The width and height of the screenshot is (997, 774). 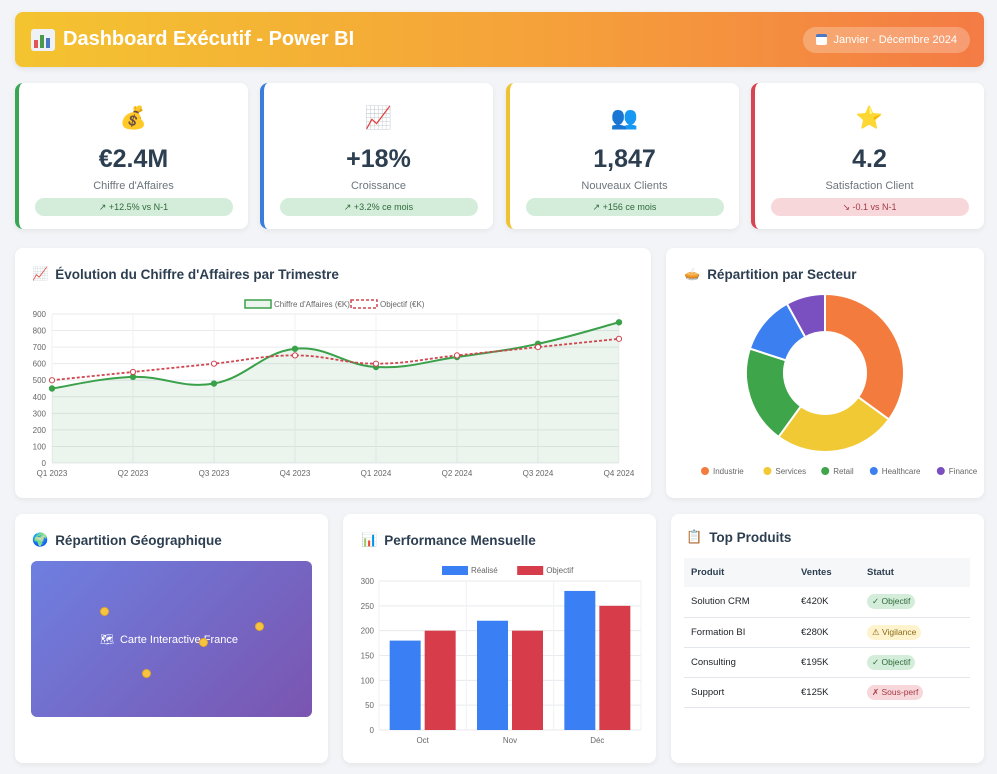 What do you see at coordinates (739, 572) in the screenshot?
I see `column-header-product: Produit` at bounding box center [739, 572].